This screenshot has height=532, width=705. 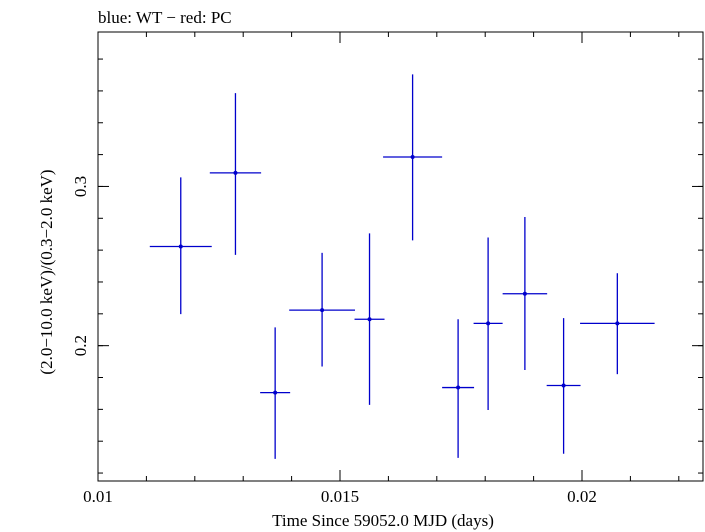 I want to click on x-tick-label: 0.02, so click(x=582, y=496).